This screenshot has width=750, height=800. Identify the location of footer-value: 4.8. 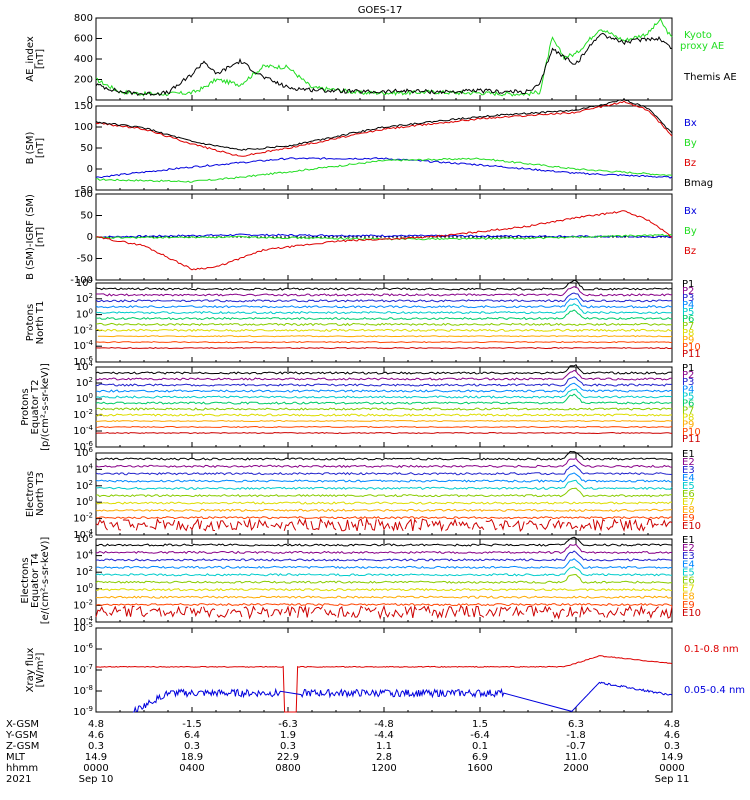
(96, 724).